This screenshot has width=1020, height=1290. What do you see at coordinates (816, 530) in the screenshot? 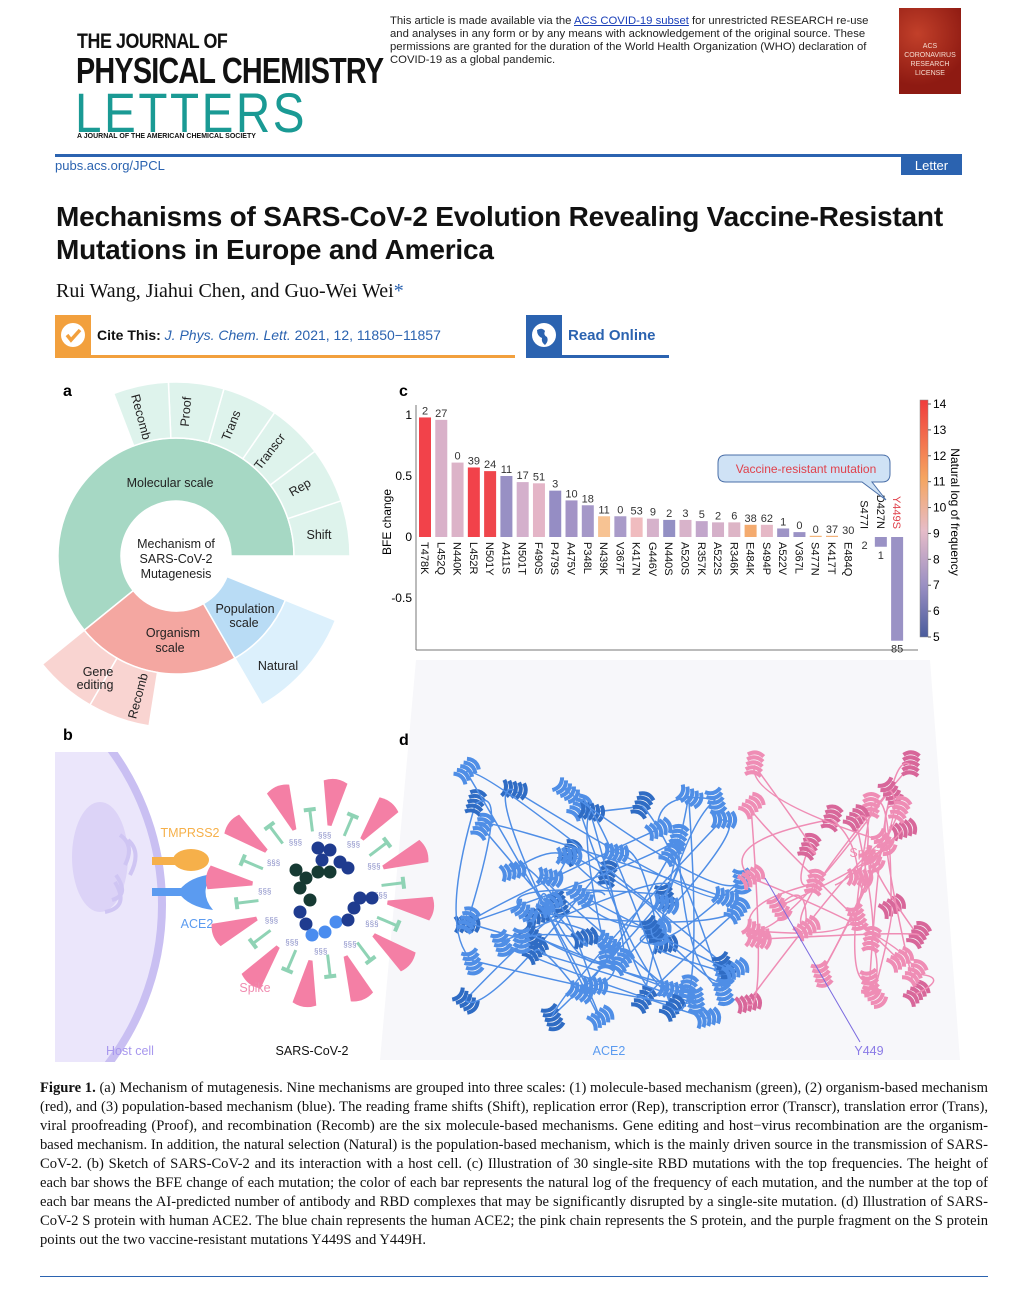
I see `bar-value-label: 0` at bounding box center [816, 530].